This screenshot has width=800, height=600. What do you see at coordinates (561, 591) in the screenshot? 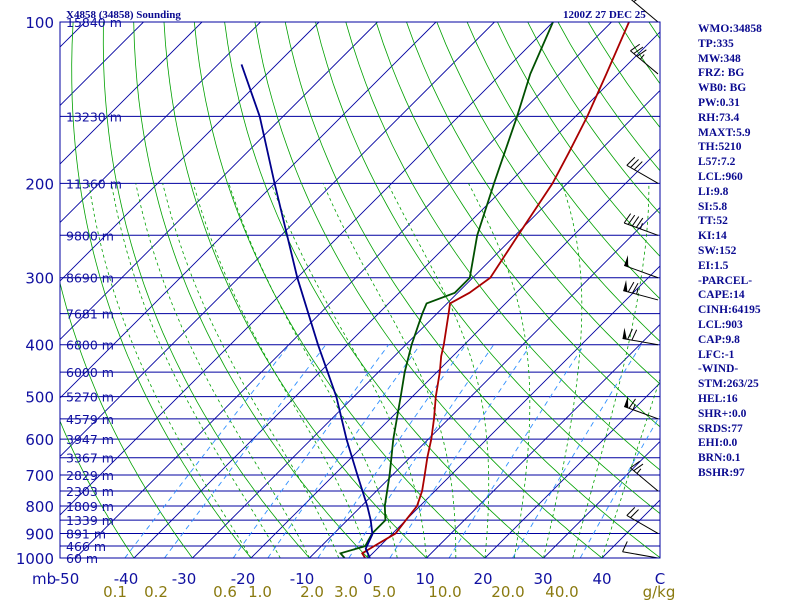
I see `mixing-ratio-tick-label: 40.0` at bounding box center [561, 591].